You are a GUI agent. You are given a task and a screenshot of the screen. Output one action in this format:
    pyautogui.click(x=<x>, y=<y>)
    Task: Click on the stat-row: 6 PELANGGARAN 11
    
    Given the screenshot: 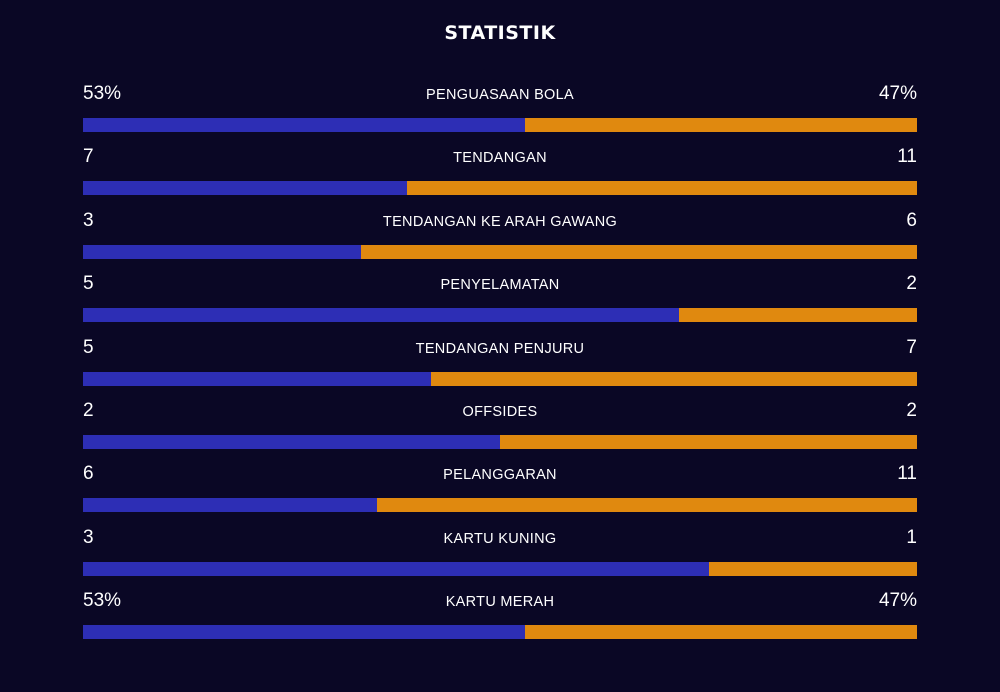 What is the action you would take?
    pyautogui.click(x=500, y=491)
    